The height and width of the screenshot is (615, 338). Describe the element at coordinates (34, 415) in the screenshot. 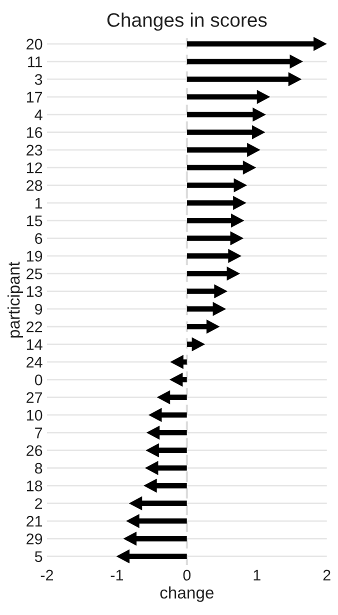

I see `y-tick-label: 10` at that location.